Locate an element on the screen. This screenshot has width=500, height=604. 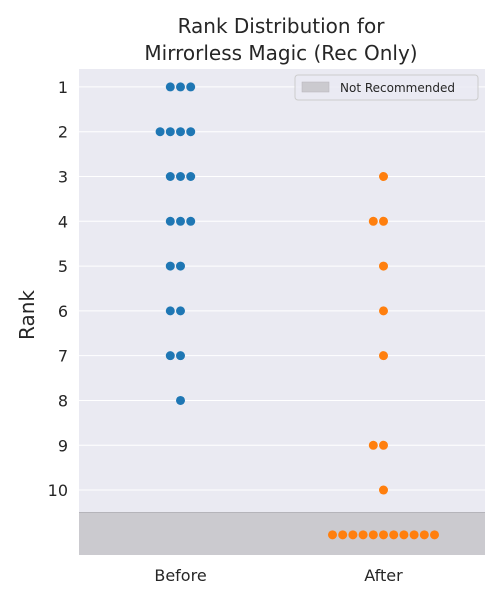
y-tick-label-4: 4 is located at coordinates (63, 221).